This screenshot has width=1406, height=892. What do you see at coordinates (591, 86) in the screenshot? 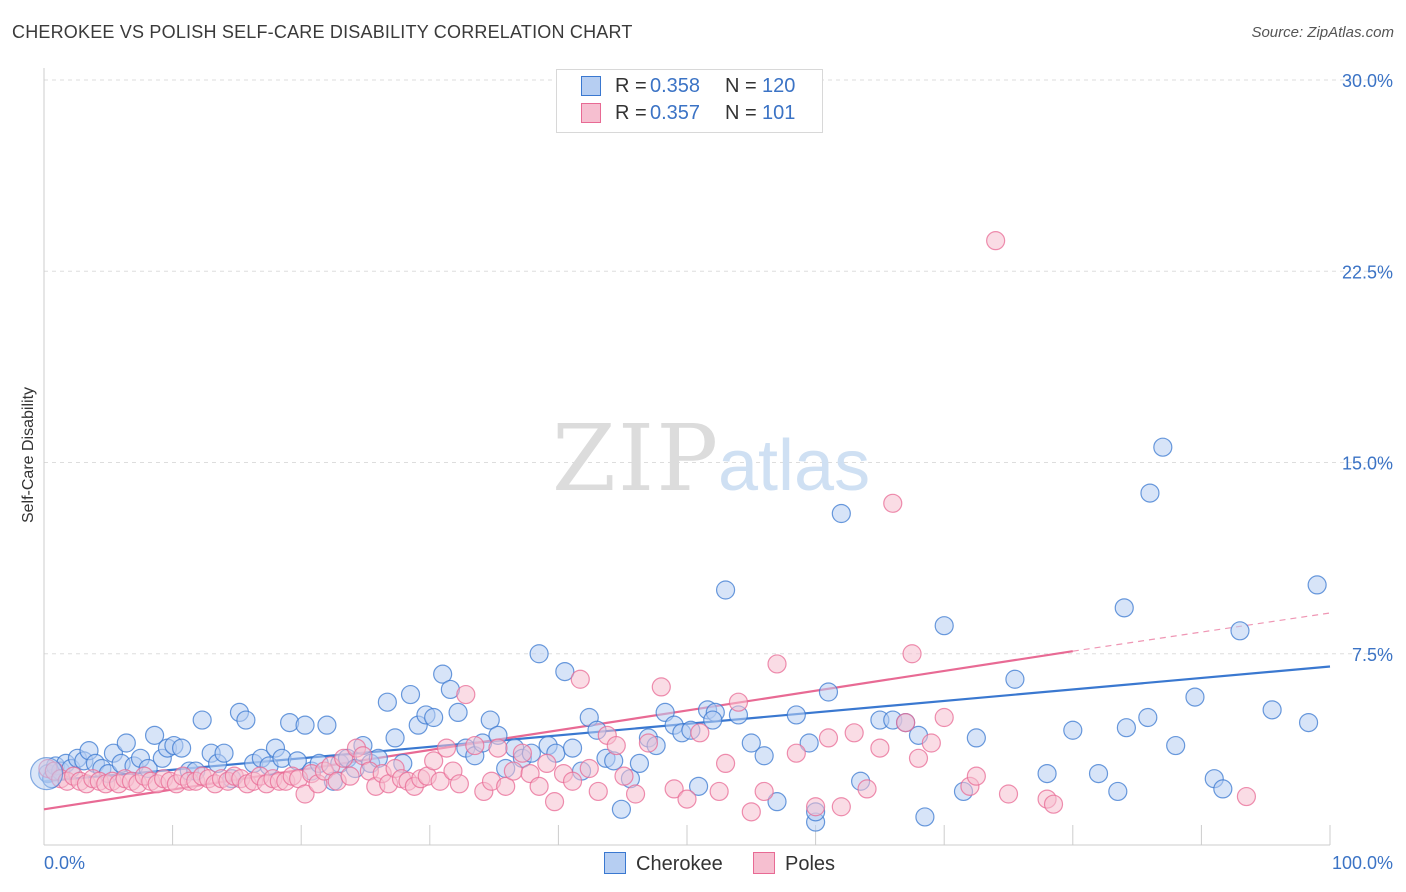
I see `legend-swatch-blue` at bounding box center [591, 86].